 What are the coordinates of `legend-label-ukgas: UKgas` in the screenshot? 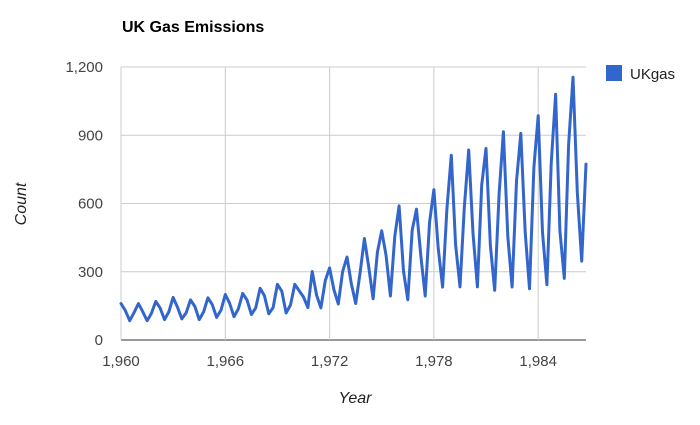 It's located at (652, 74).